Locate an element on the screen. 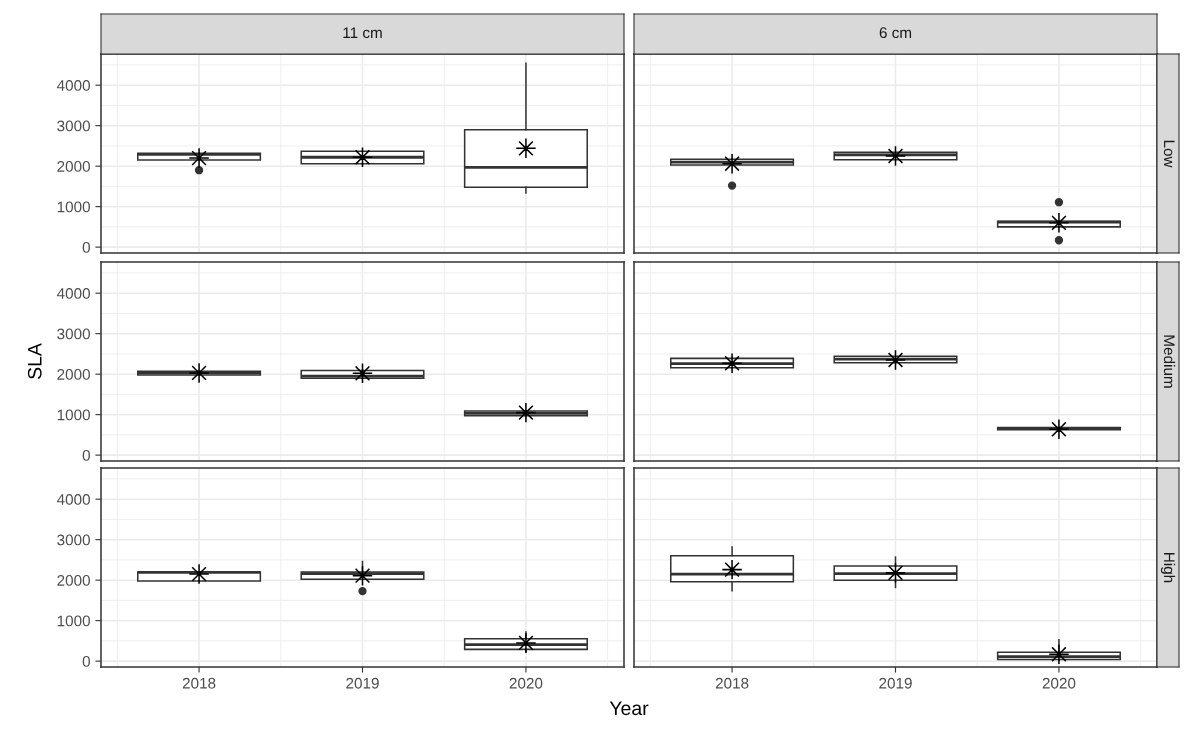 The width and height of the screenshot is (1187, 729). y2-axis-title: Medium is located at coordinates (1169, 361).